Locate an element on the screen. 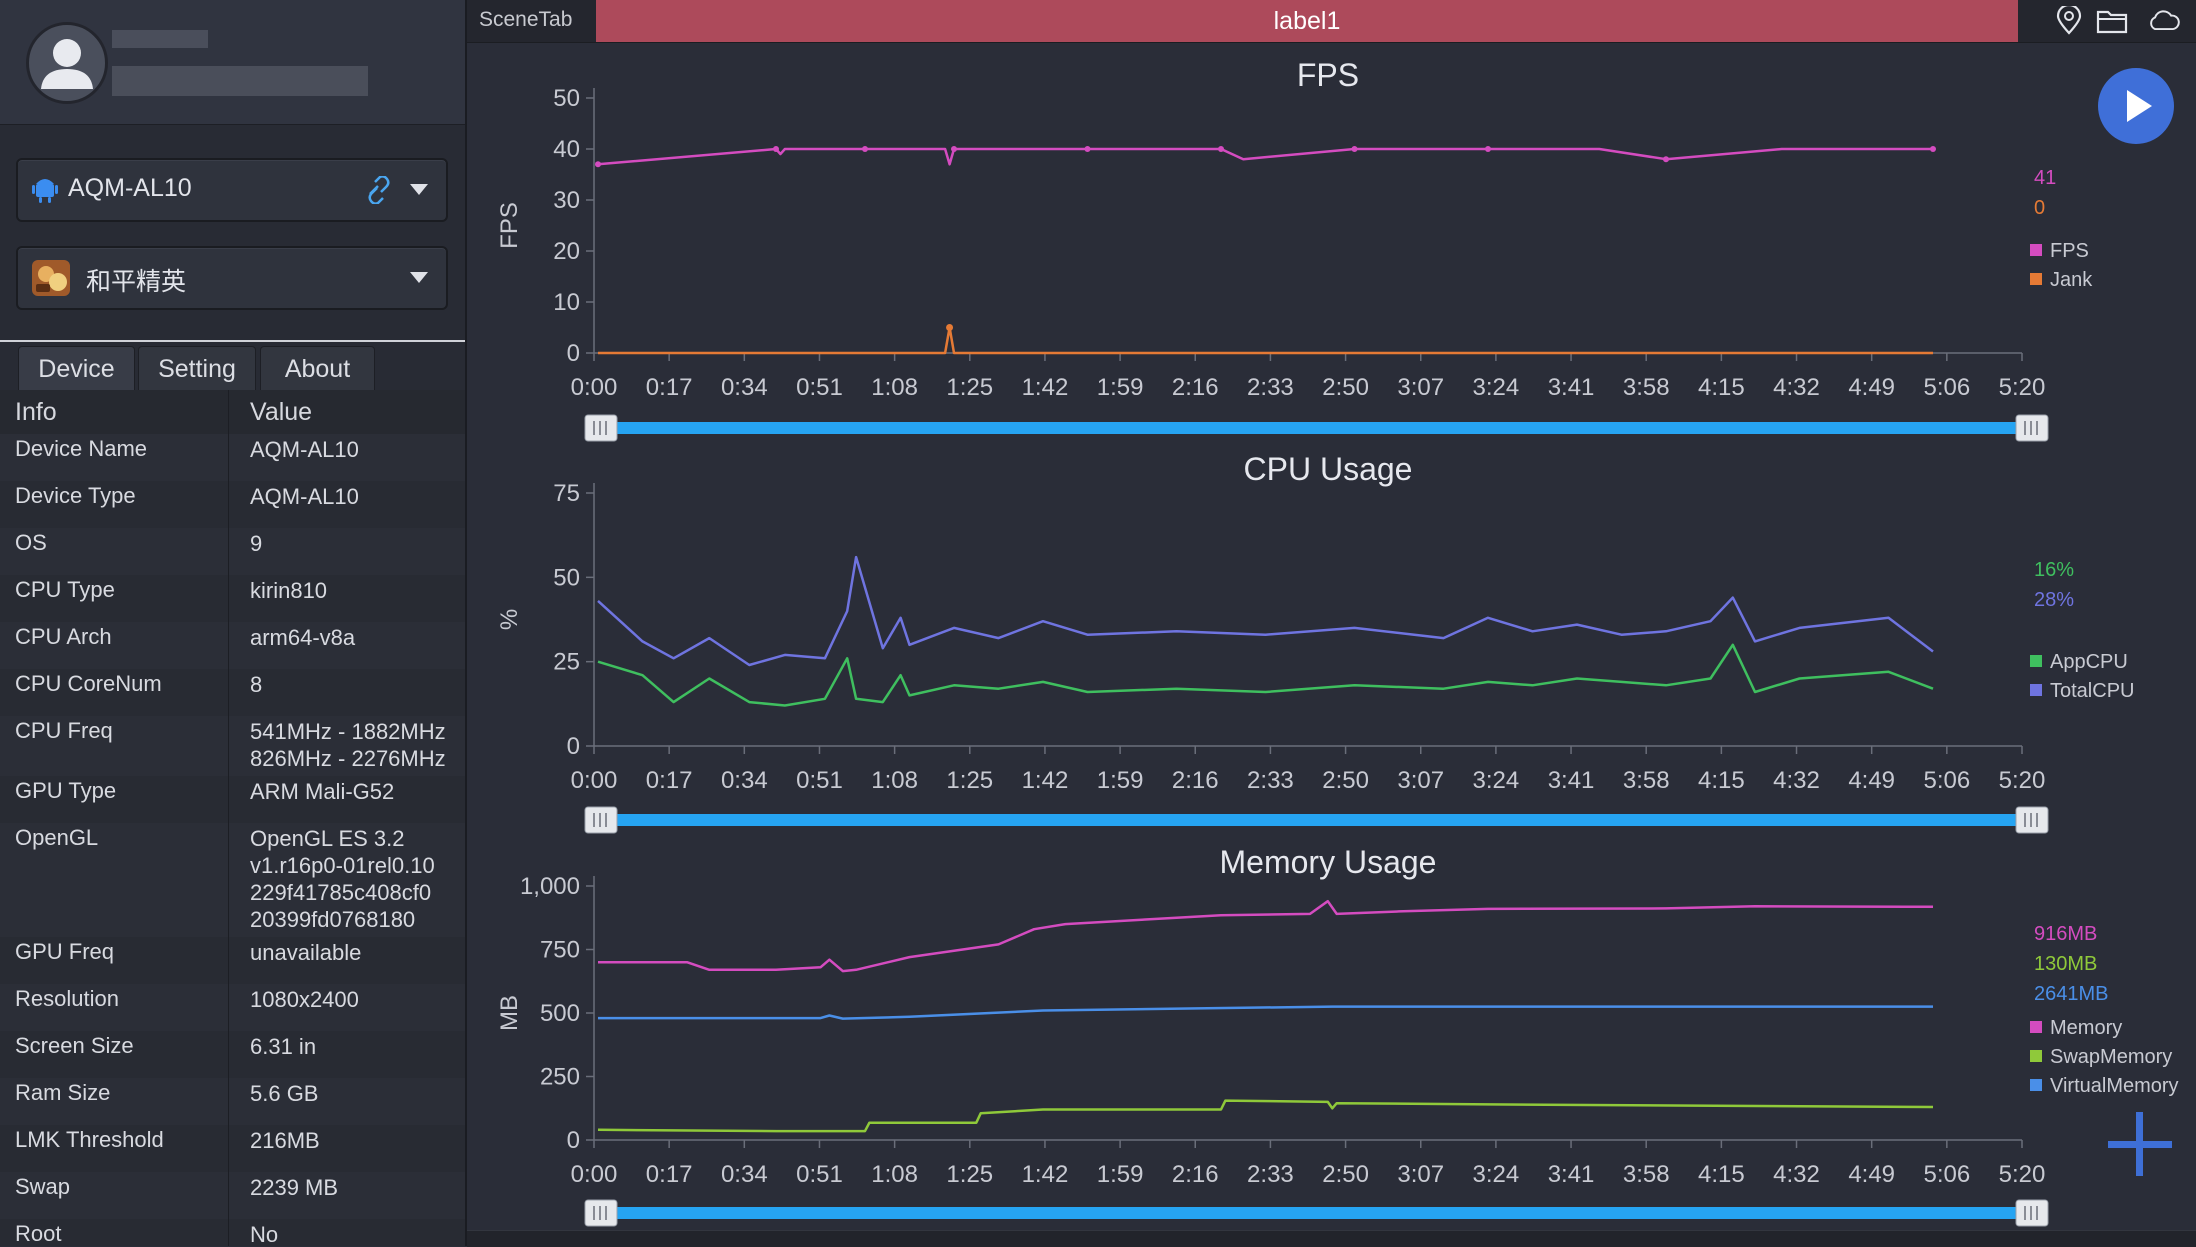 Image resolution: width=2196 pixels, height=1247 pixels. scene-tab: SceneTab is located at coordinates (526, 19).